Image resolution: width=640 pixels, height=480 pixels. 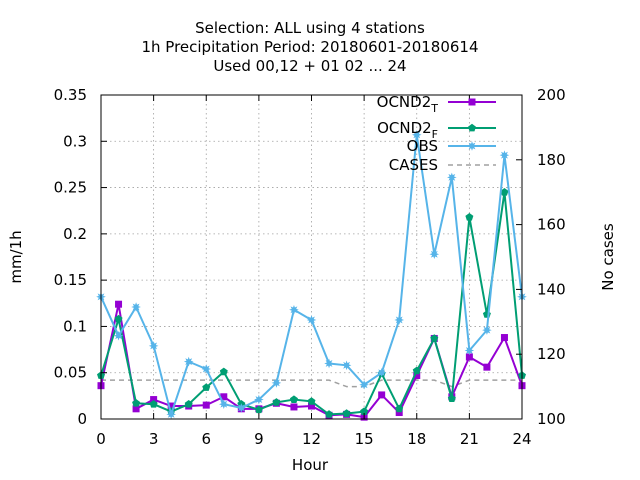 I want to click on y-axis-label: mm/1h, so click(x=16, y=256).